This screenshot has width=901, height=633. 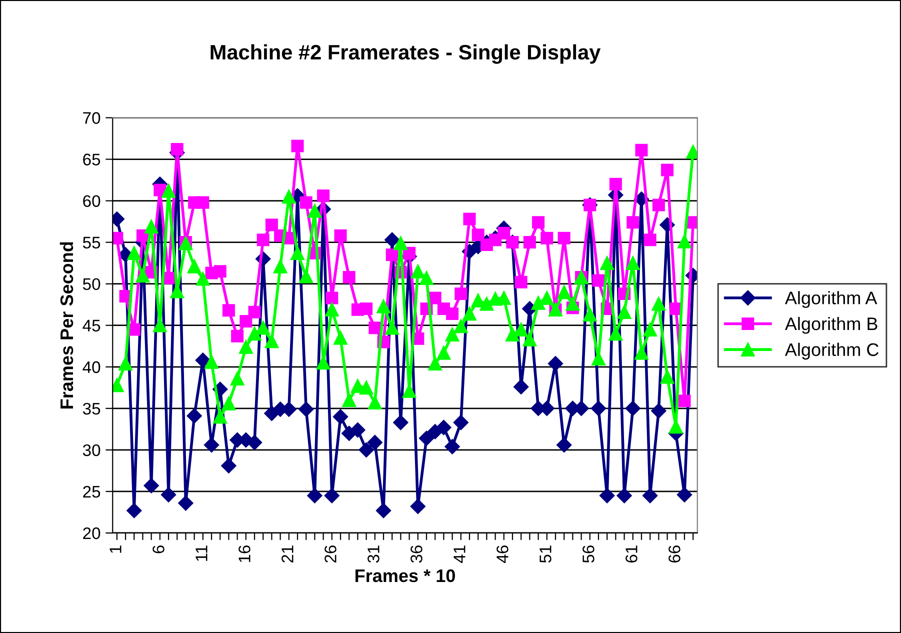 What do you see at coordinates (91, 367) in the screenshot?
I see `y-tick-label: 40` at bounding box center [91, 367].